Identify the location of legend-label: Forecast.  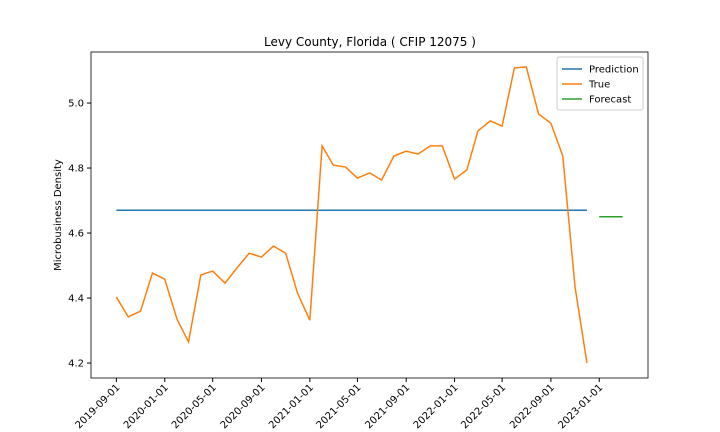
(610, 100).